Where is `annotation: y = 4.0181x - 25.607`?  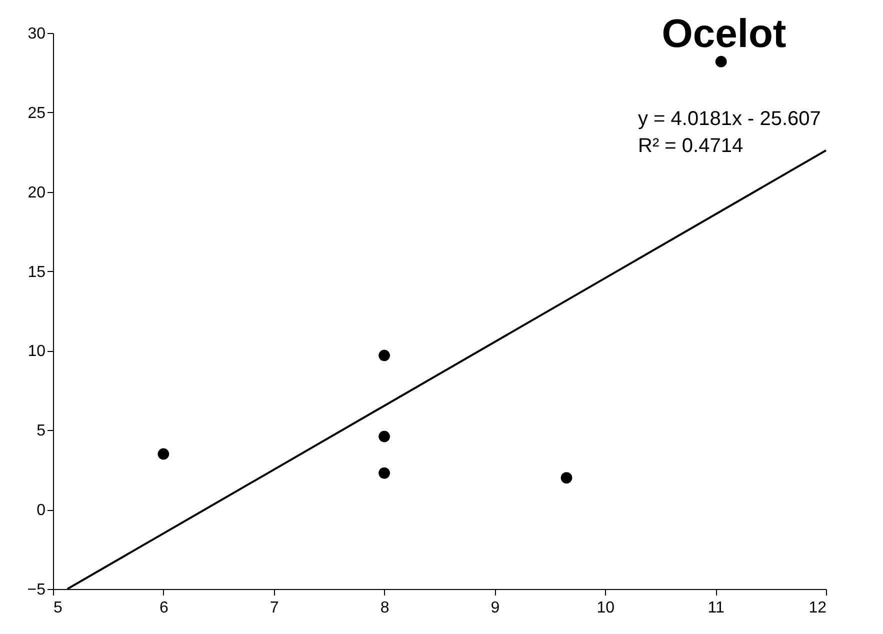 annotation: y = 4.0181x - 25.607 is located at coordinates (729, 119).